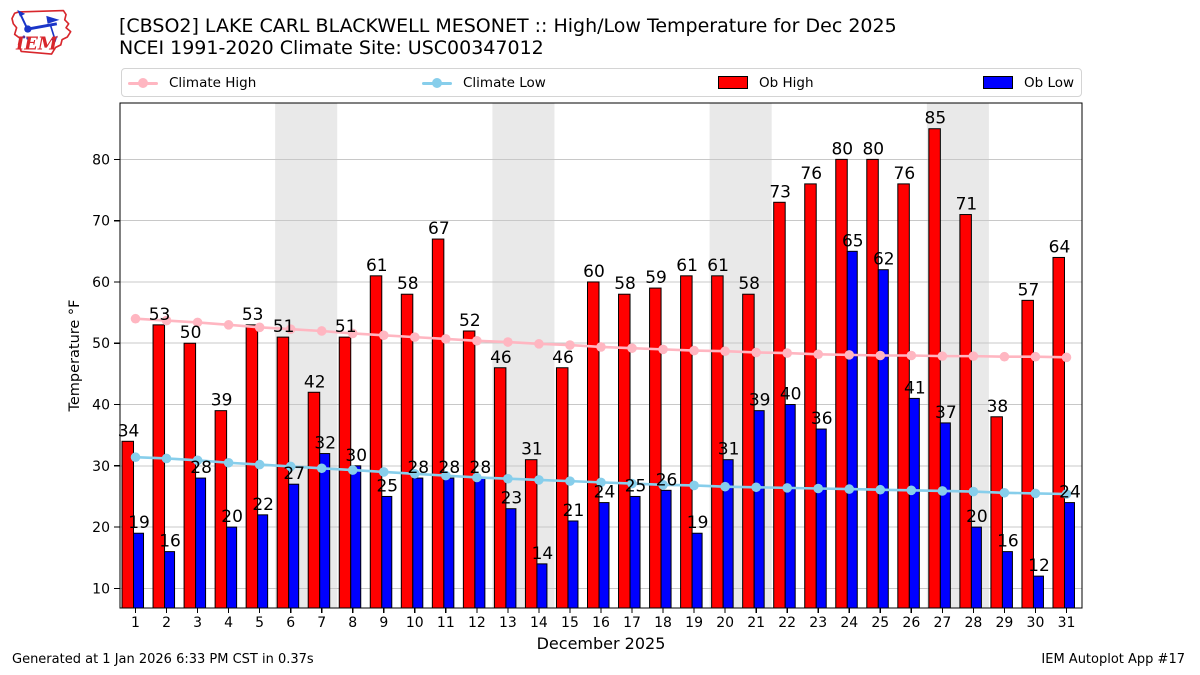  Describe the element at coordinates (786, 82) in the screenshot. I see `legend-label-ob-high: Ob High` at that location.